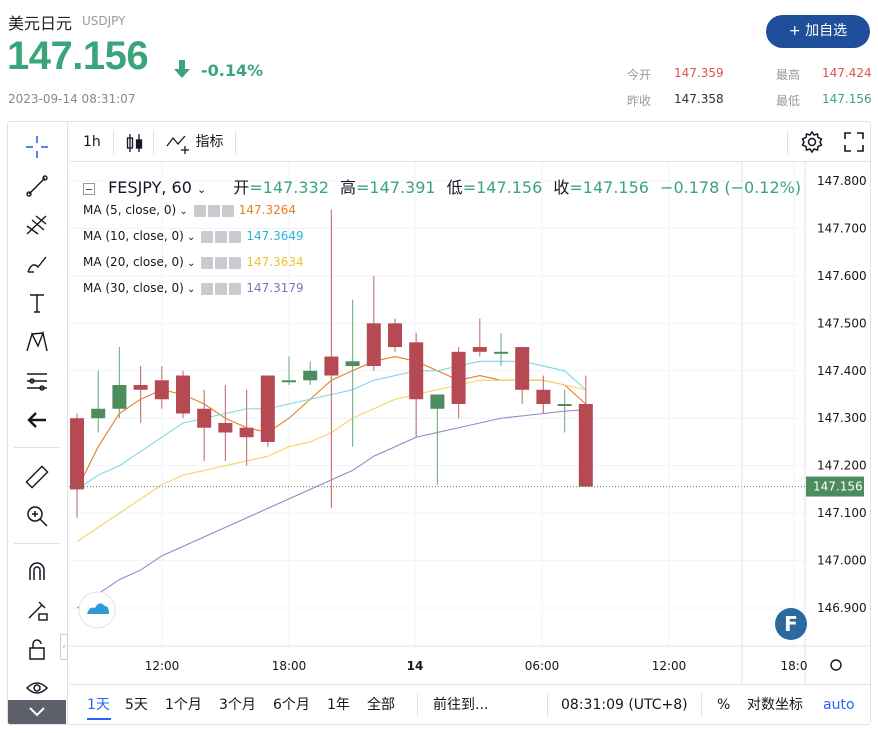 The image size is (878, 733). I want to click on legend-high: =147.391, so click(396, 187).